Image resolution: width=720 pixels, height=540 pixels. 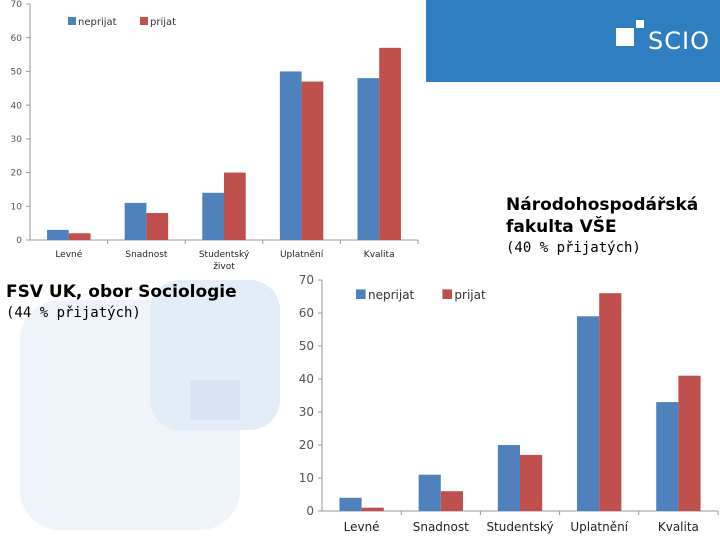 What do you see at coordinates (679, 41) in the screenshot?
I see `logo-text: SCIO` at bounding box center [679, 41].